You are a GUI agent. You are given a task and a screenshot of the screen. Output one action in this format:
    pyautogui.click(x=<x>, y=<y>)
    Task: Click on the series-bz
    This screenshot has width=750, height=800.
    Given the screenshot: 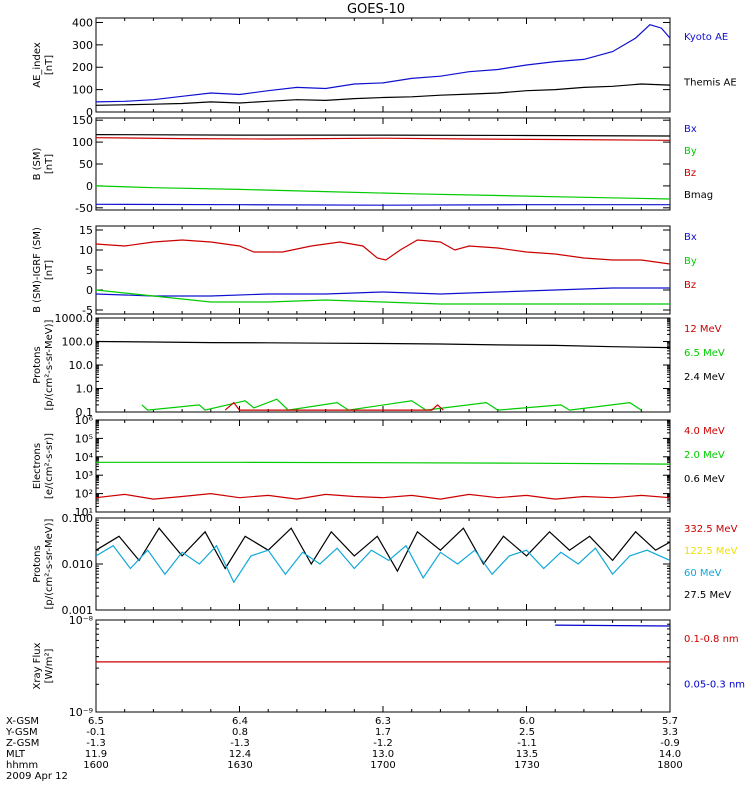 What is the action you would take?
    pyautogui.click(x=383, y=139)
    